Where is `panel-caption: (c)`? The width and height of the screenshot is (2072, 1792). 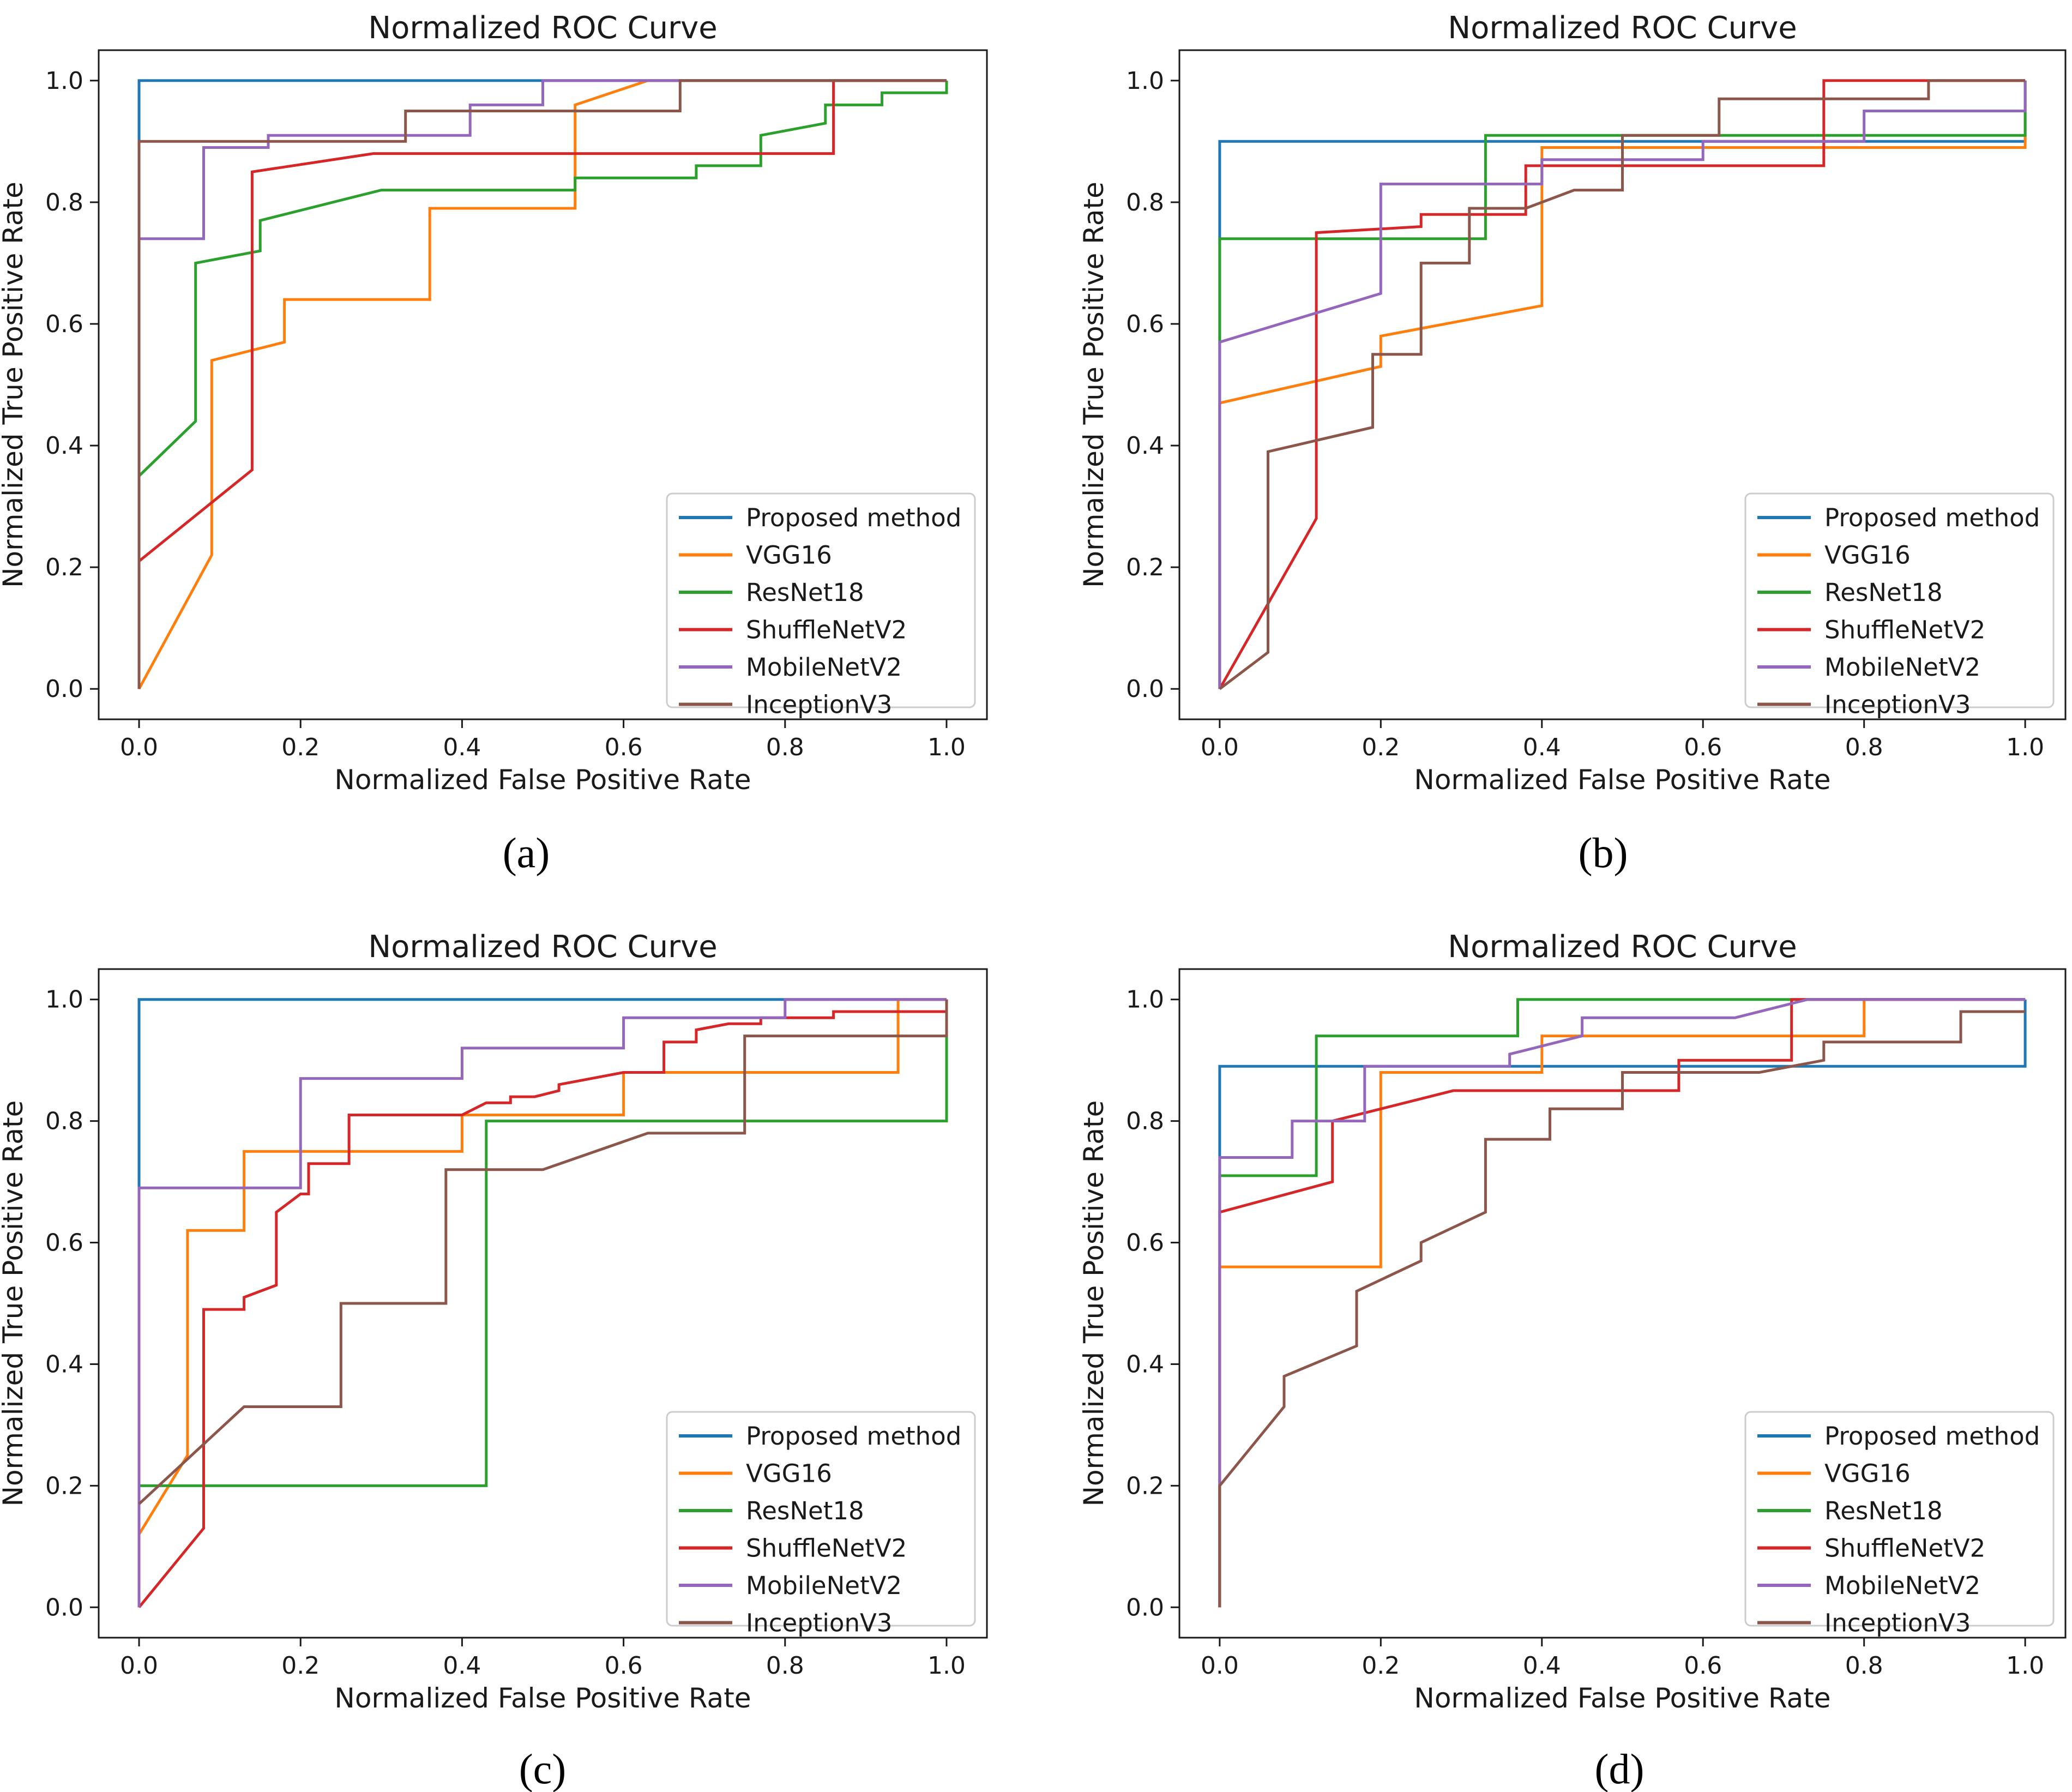
panel-caption: (c) is located at coordinates (543, 1768).